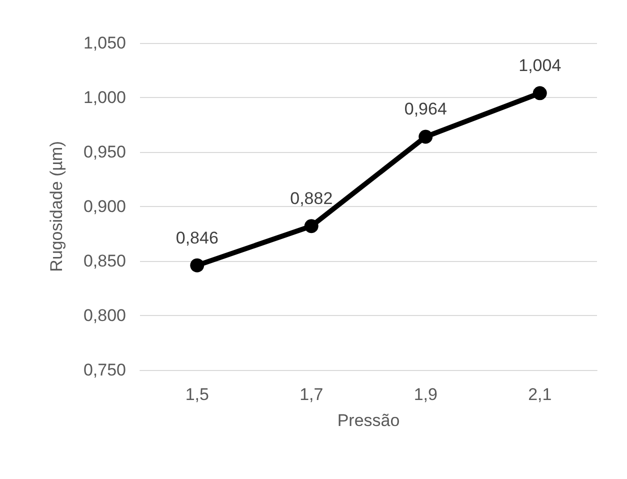 This screenshot has height=479, width=627. Describe the element at coordinates (426, 394) in the screenshot. I see `x-tick-label: 1,9` at that location.